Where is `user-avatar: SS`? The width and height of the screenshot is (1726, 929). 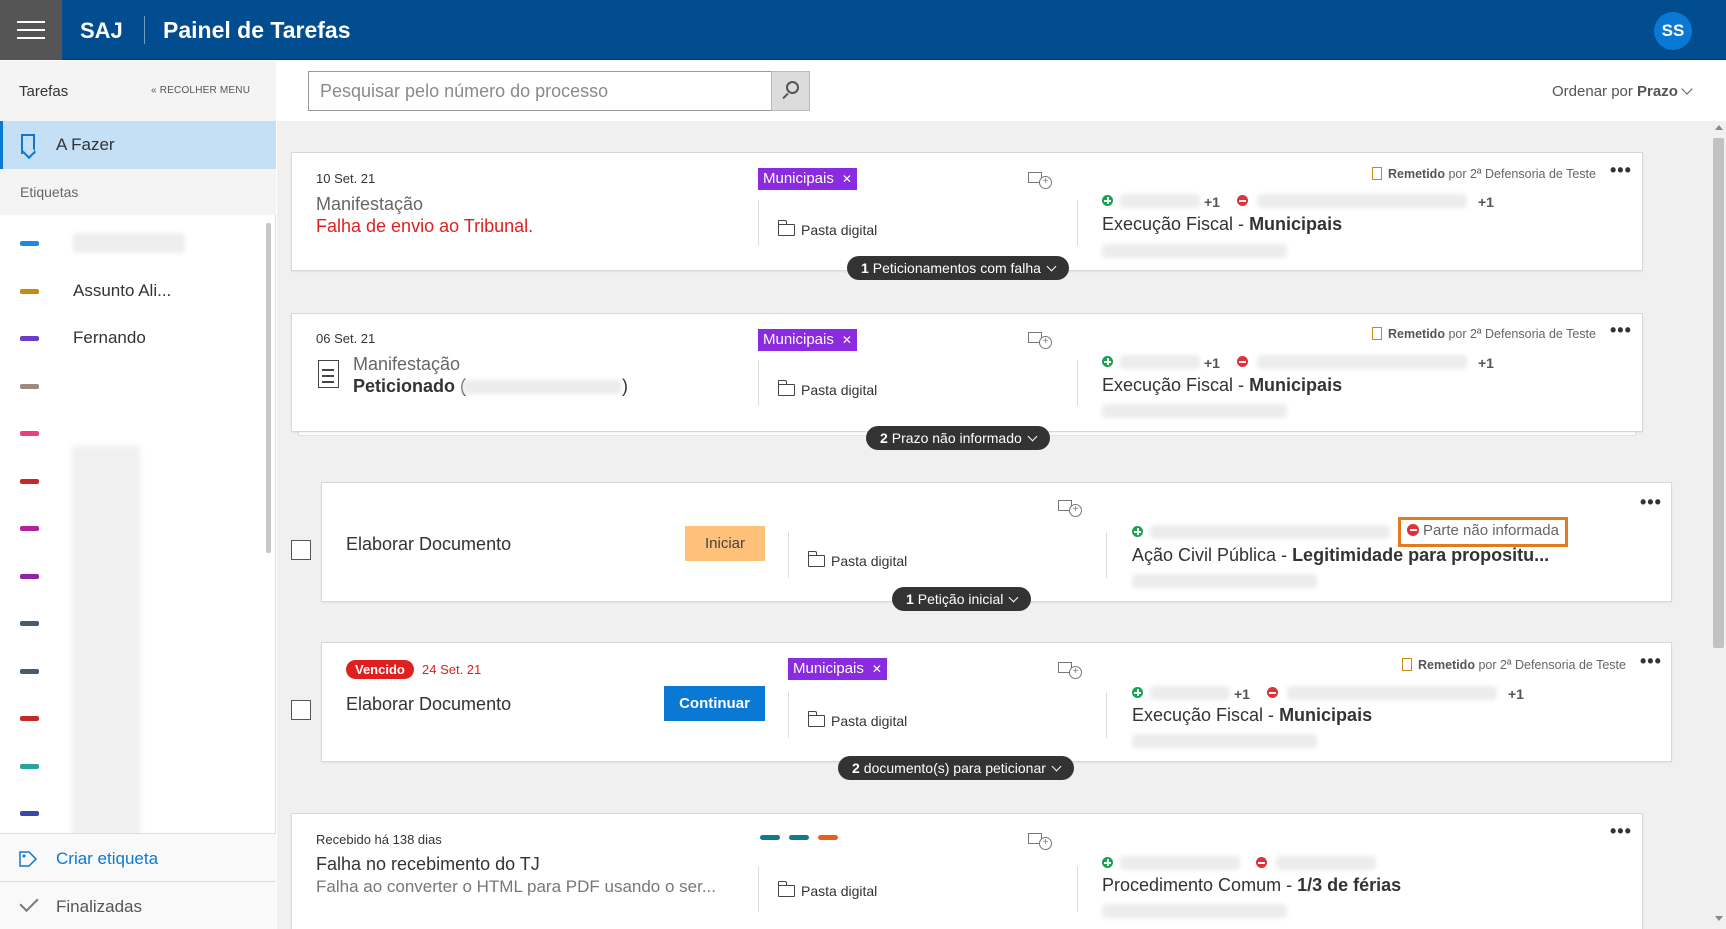 user-avatar: SS is located at coordinates (1673, 31).